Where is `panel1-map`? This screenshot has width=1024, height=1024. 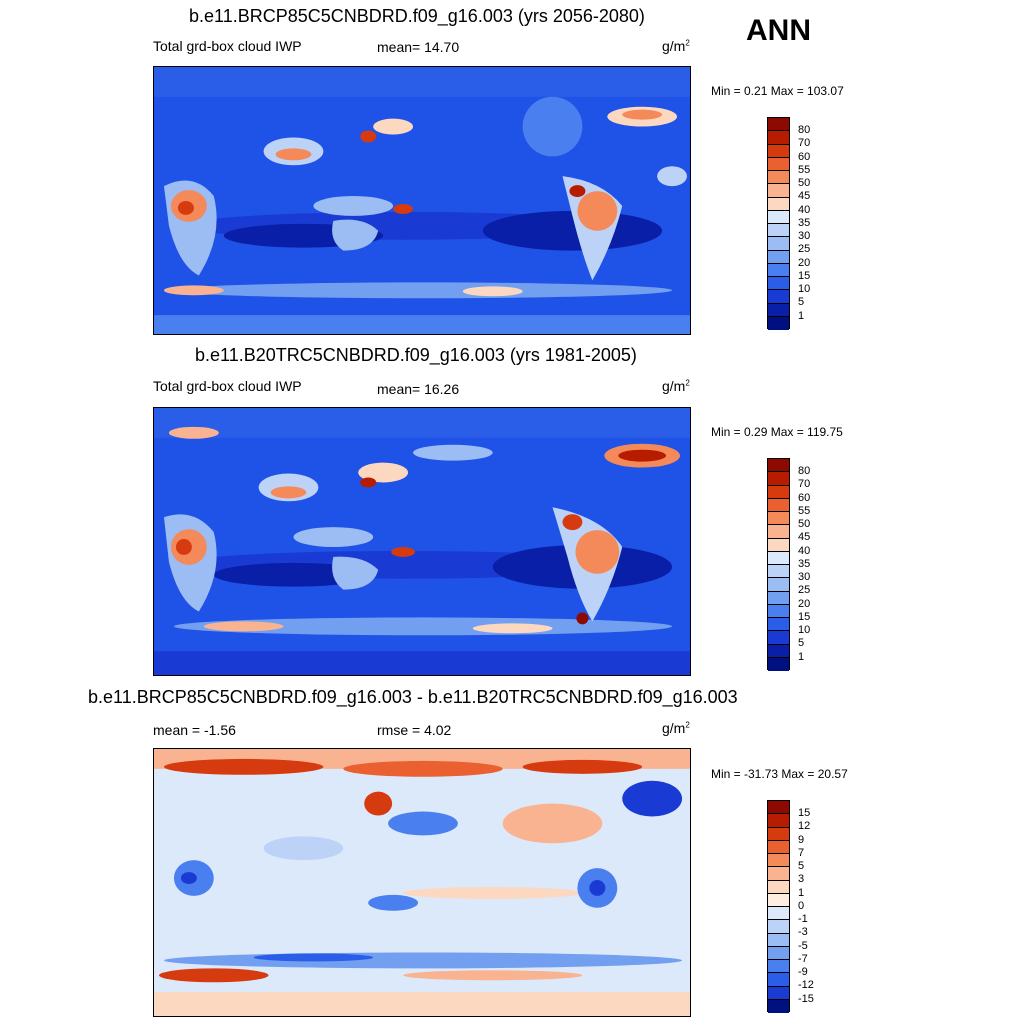 panel1-map is located at coordinates (422, 200).